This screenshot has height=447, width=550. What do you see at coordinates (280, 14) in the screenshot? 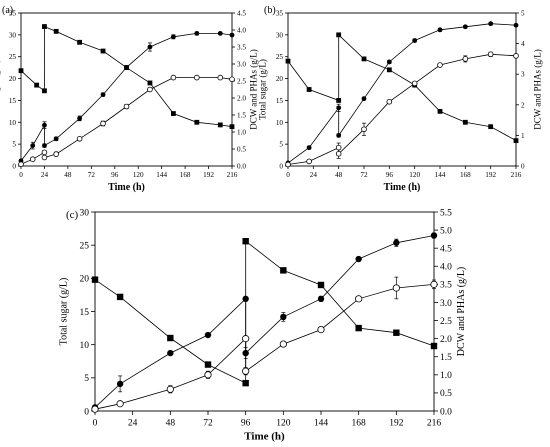
I see `y-left-tick-label: 35` at bounding box center [280, 14].